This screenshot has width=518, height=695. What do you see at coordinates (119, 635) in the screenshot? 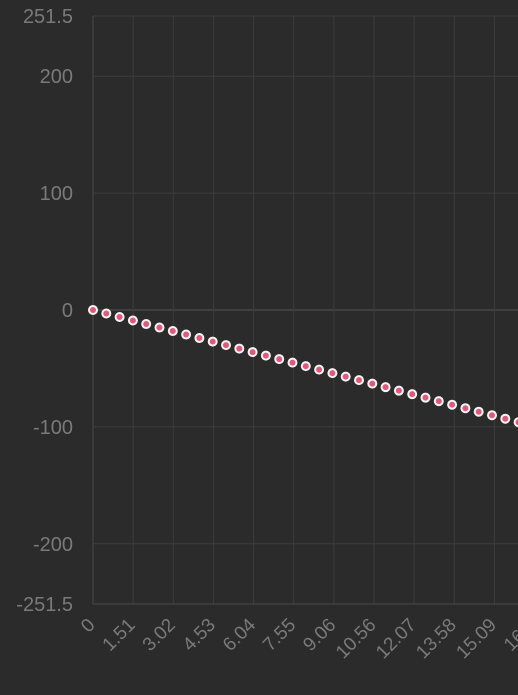
I see `x-tick-label: 1.51` at bounding box center [119, 635].